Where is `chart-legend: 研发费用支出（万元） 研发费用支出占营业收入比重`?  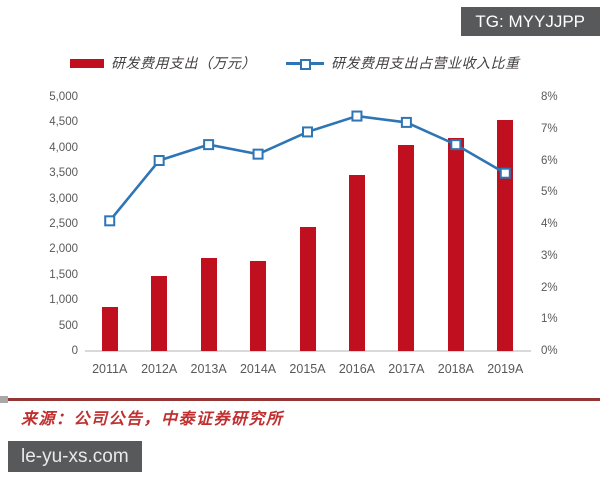 chart-legend: 研发费用支出（万元） 研发费用支出占营业收入比重 is located at coordinates (310, 63).